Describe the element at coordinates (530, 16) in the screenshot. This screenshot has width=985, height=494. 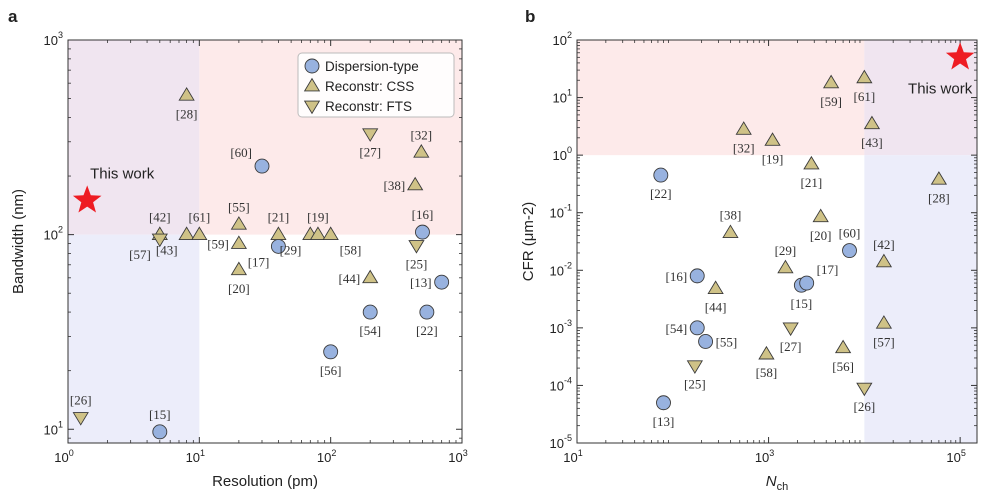
I see `panel-letter: b` at that location.